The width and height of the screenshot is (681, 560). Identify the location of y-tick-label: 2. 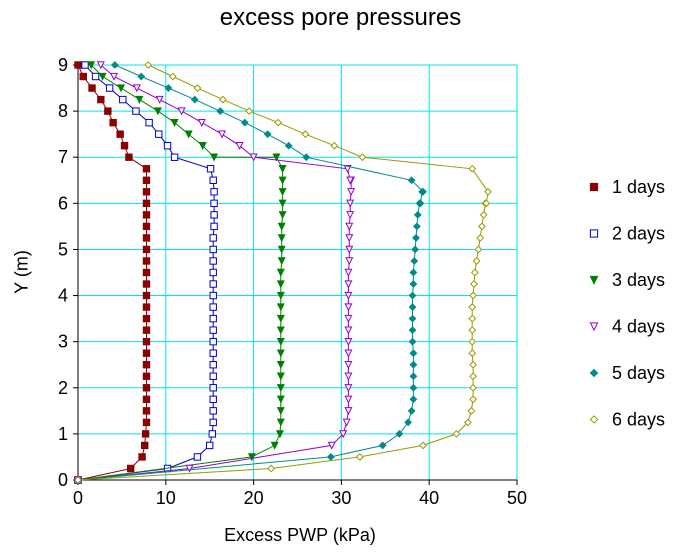
(63, 388).